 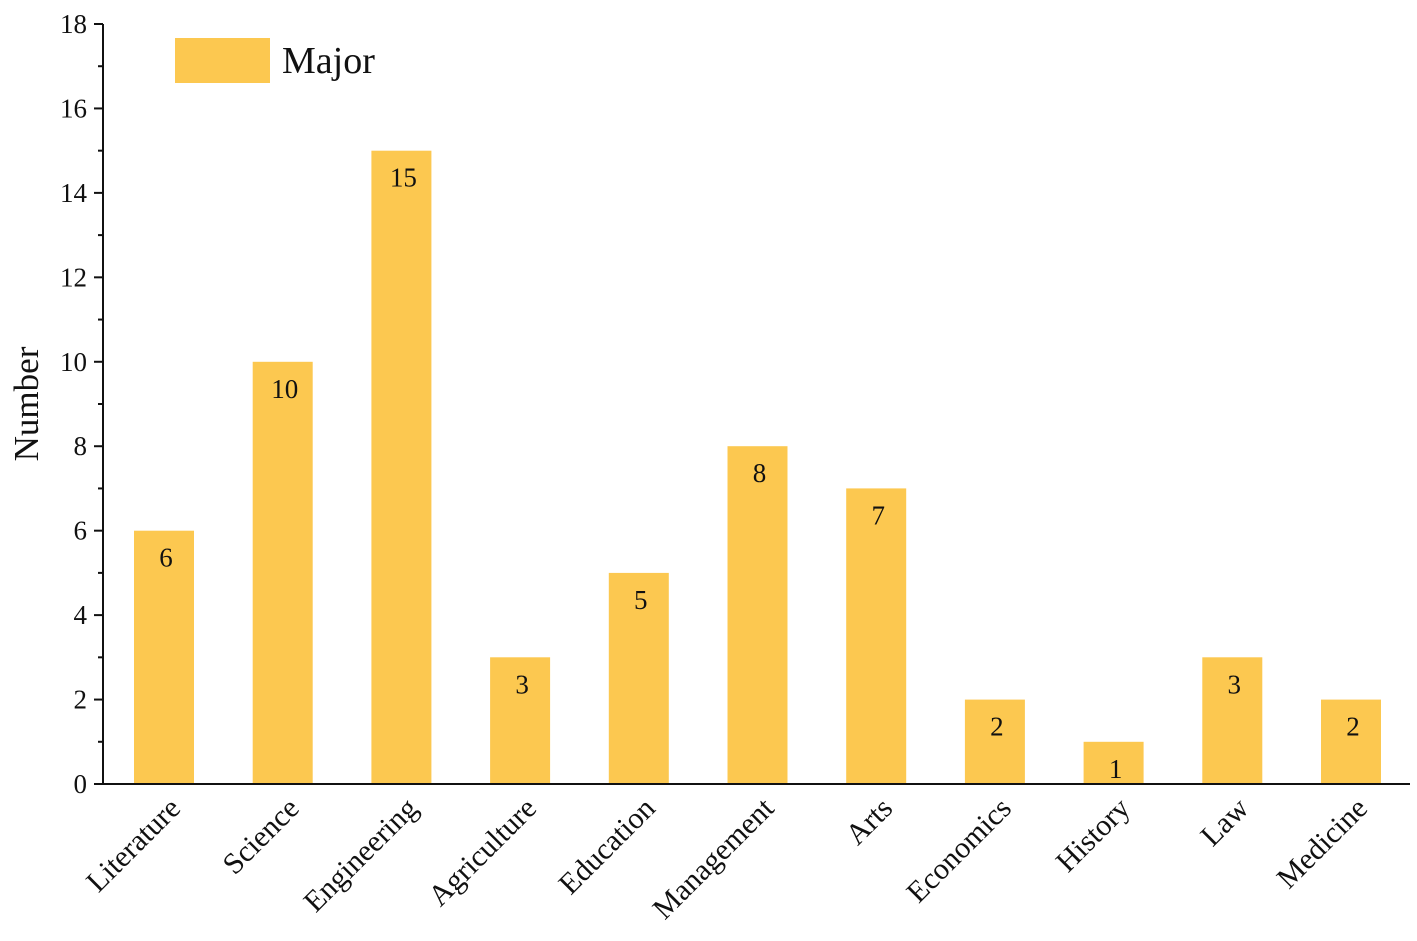 What do you see at coordinates (403, 178) in the screenshot?
I see `data-label-engineering: 15` at bounding box center [403, 178].